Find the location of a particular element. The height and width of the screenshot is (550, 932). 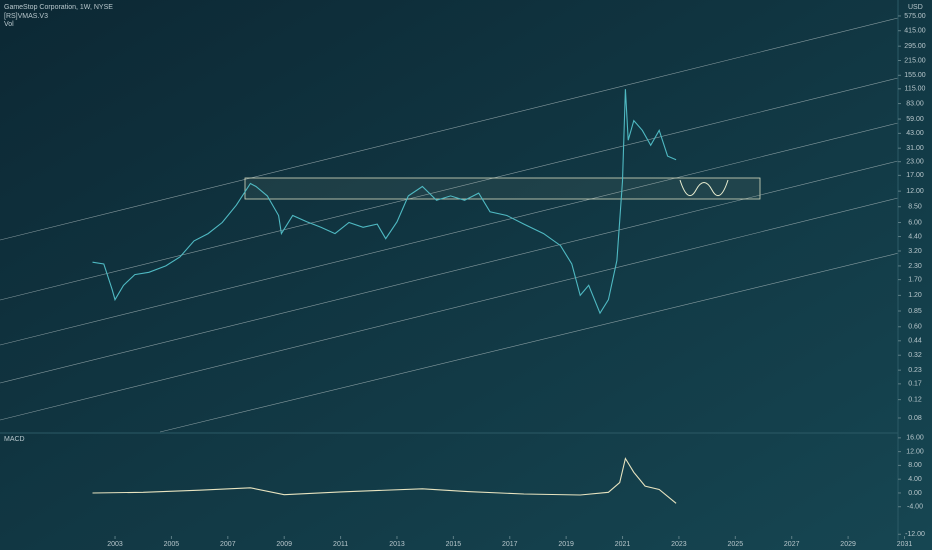

y-tick-label: 0.00 is located at coordinates (915, 493).